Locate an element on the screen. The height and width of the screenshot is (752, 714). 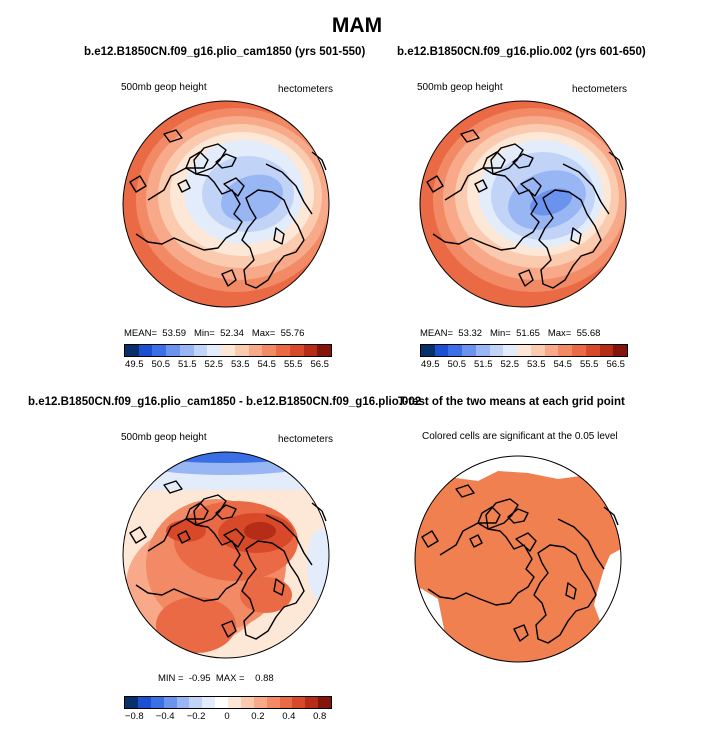
panel-3-variable: 500mb geop height is located at coordinates (164, 437).